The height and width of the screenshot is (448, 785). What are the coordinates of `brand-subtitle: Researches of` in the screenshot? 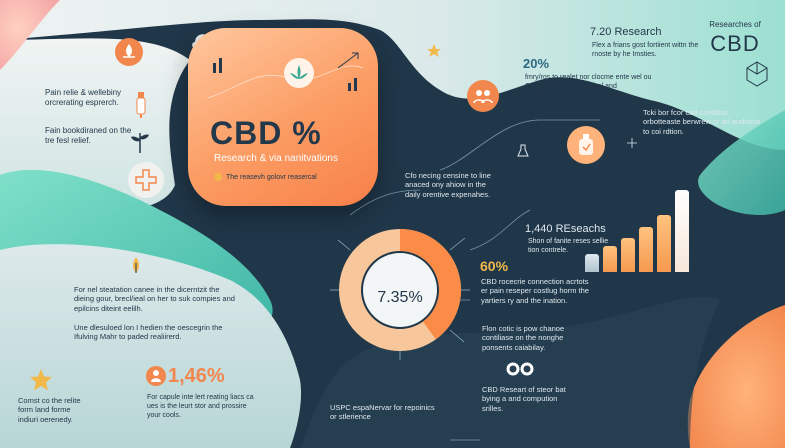 It's located at (735, 24).